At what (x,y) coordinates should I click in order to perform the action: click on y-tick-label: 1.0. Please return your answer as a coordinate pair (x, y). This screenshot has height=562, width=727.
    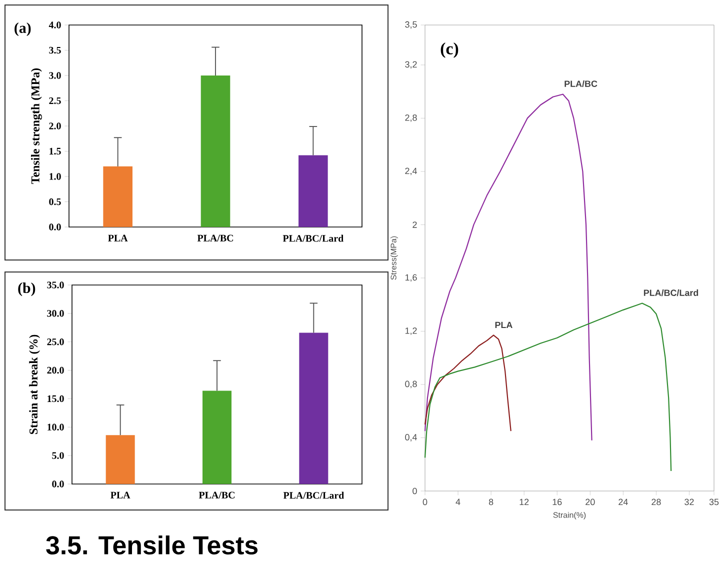
    Looking at the image, I should click on (55, 176).